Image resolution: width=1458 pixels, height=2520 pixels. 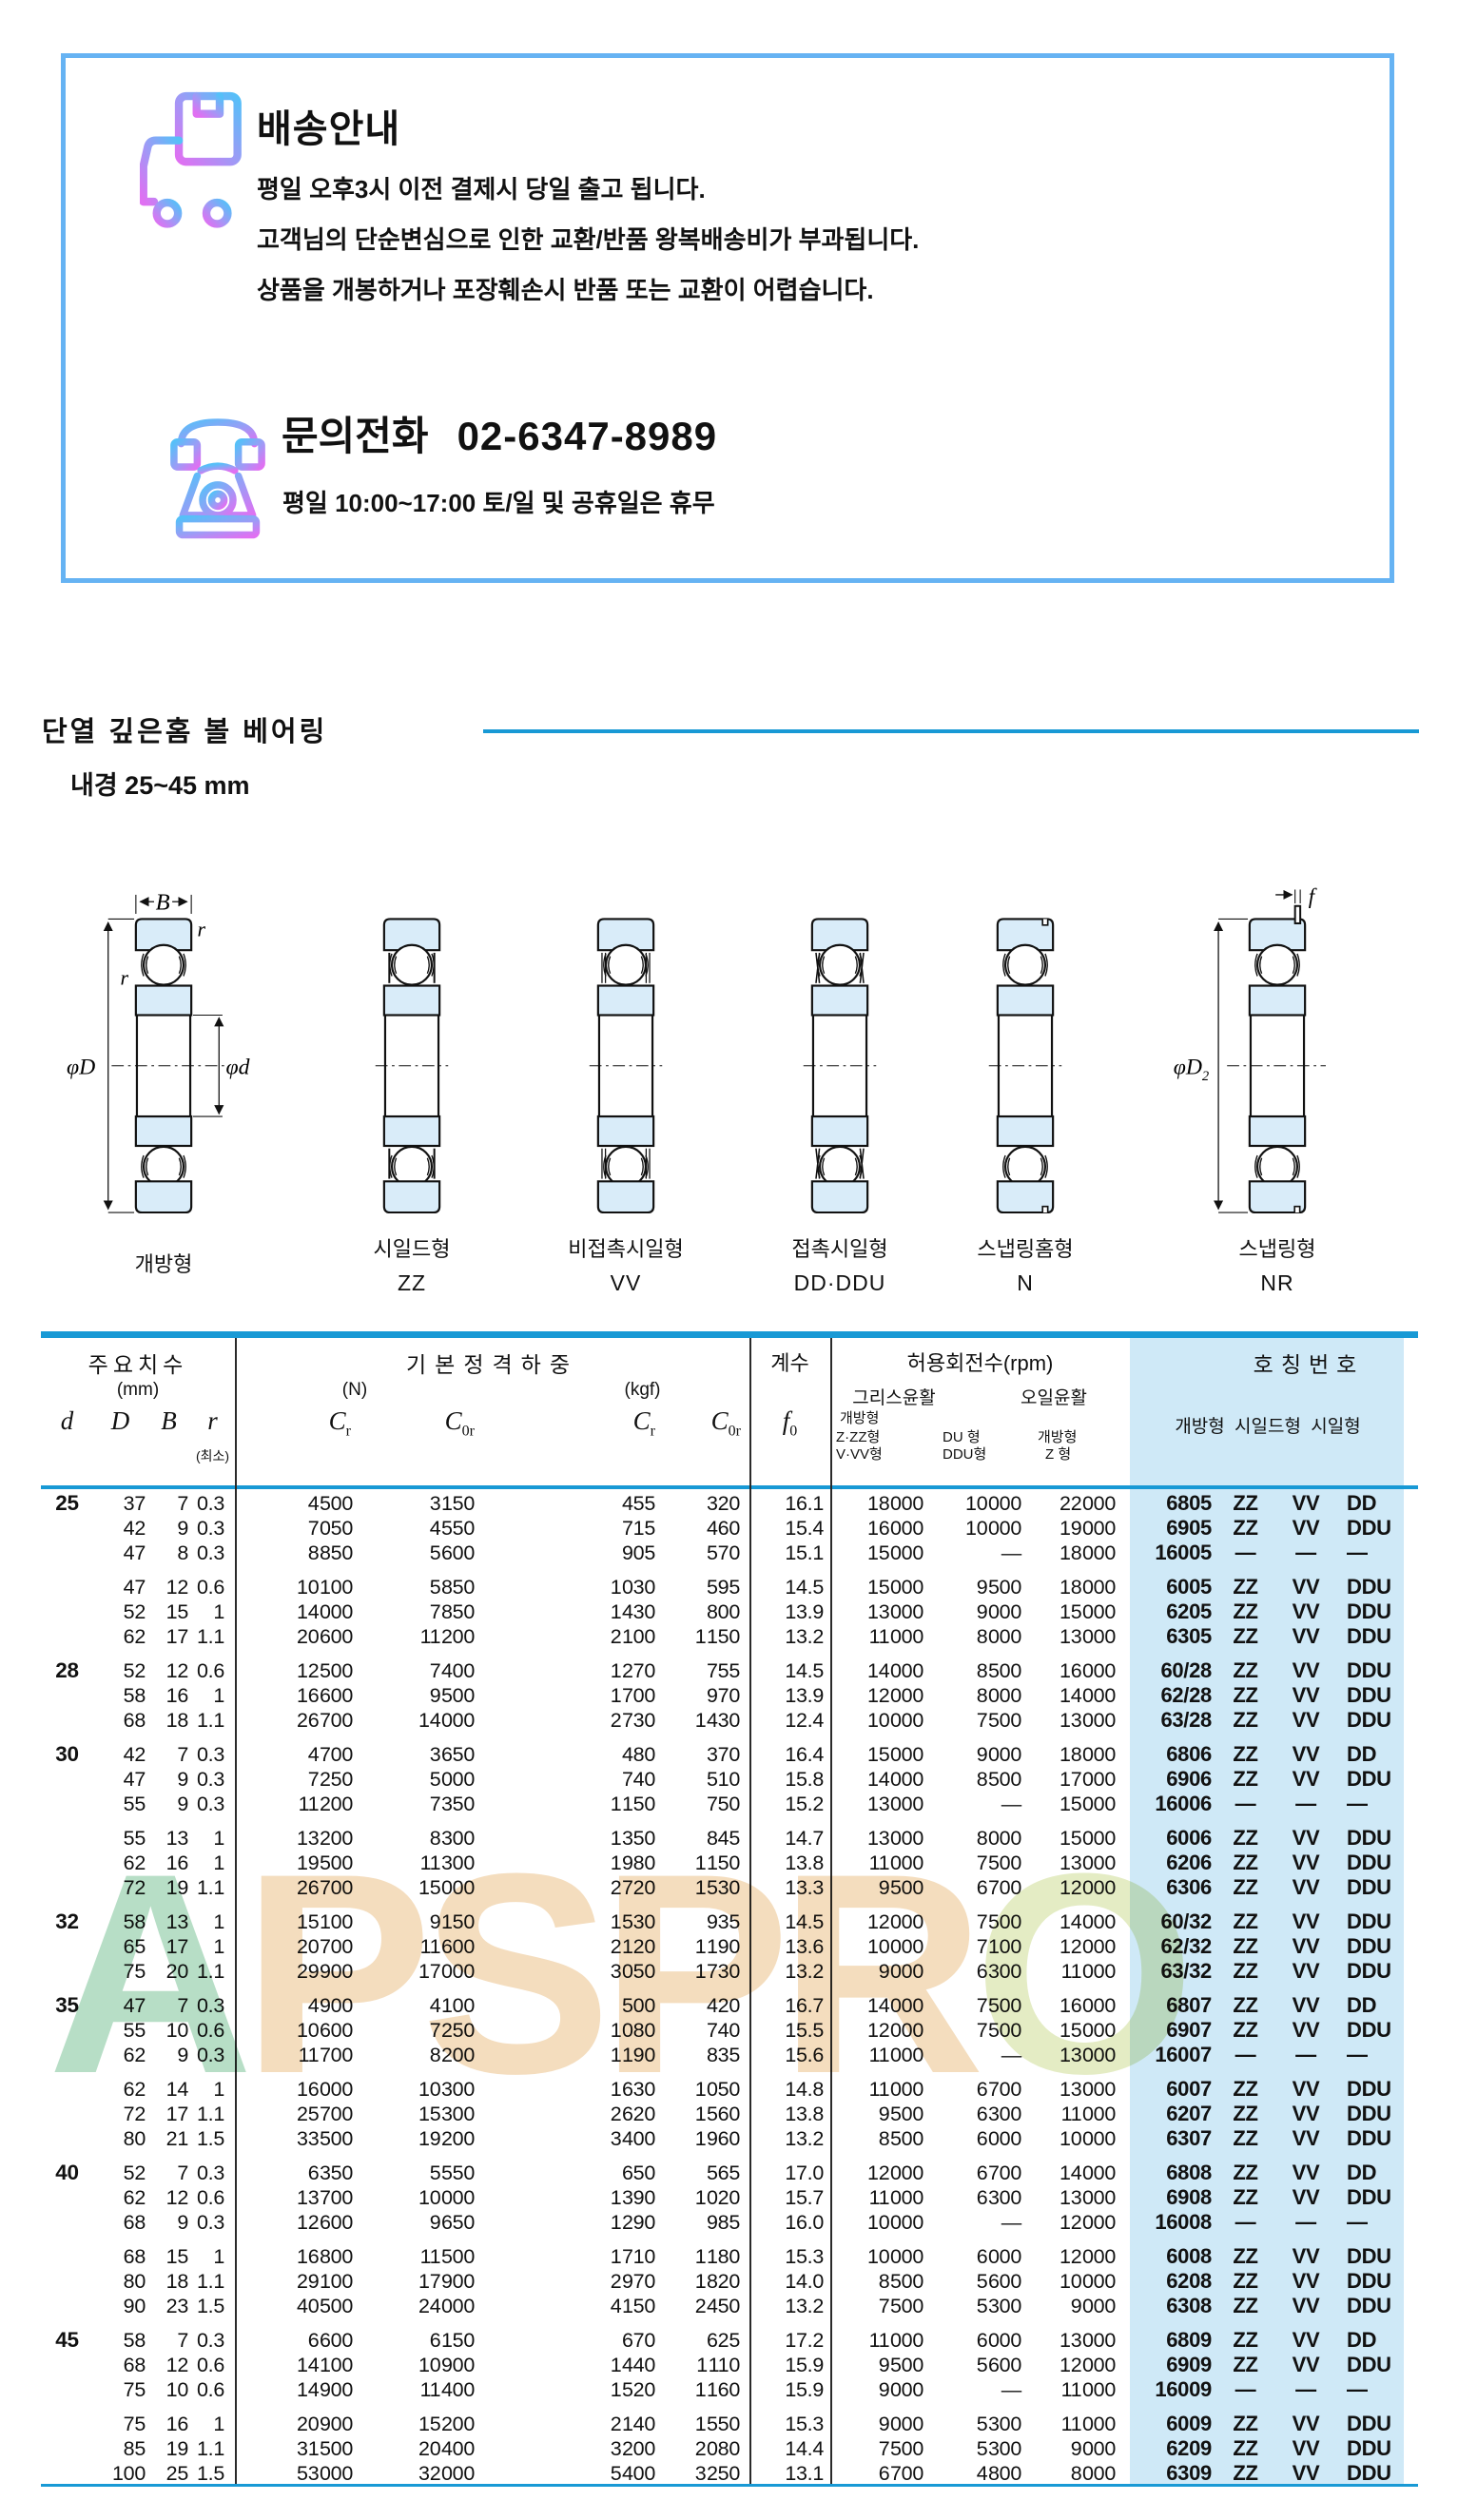 What do you see at coordinates (325, 2030) in the screenshot?
I see `table-cell: 10 600` at bounding box center [325, 2030].